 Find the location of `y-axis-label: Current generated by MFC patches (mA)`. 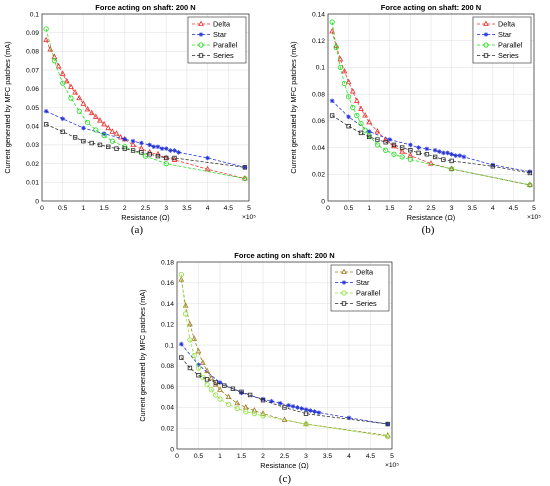

y-axis-label: Current generated by MFC patches (mA) is located at coordinates (142, 355).